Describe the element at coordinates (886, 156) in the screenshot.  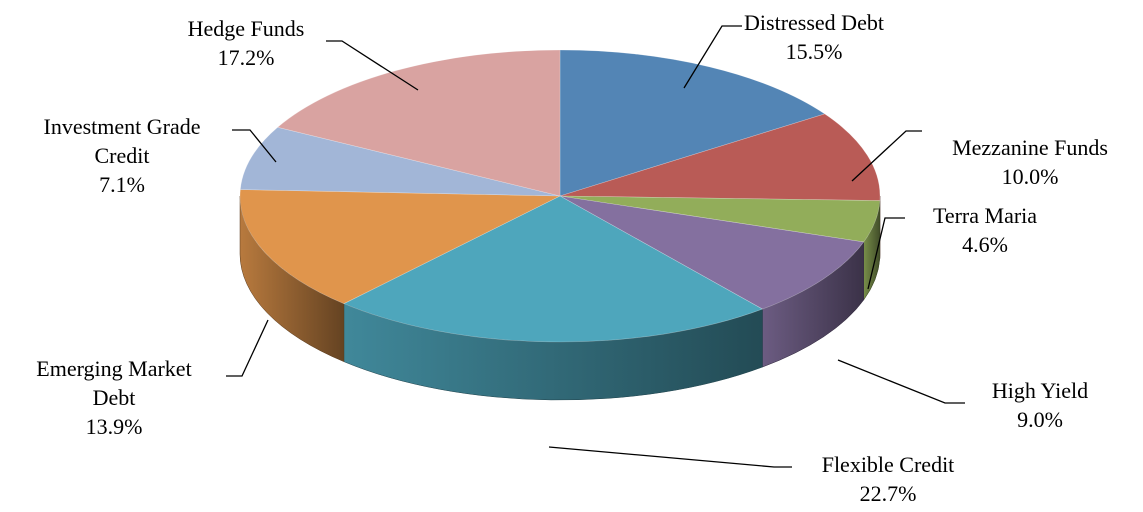
I see `leader-mezzanine-funds` at that location.